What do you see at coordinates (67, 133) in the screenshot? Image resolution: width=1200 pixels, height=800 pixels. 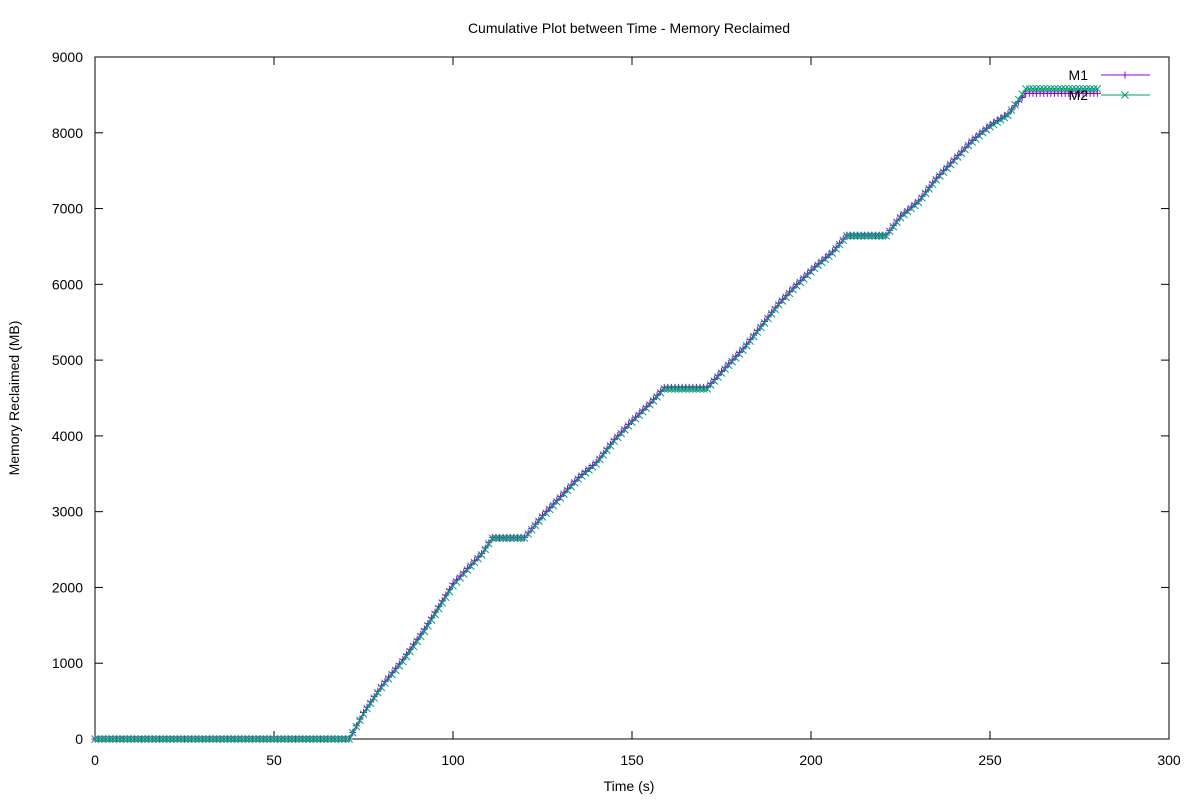 I see `y-tick-label: 8000` at bounding box center [67, 133].